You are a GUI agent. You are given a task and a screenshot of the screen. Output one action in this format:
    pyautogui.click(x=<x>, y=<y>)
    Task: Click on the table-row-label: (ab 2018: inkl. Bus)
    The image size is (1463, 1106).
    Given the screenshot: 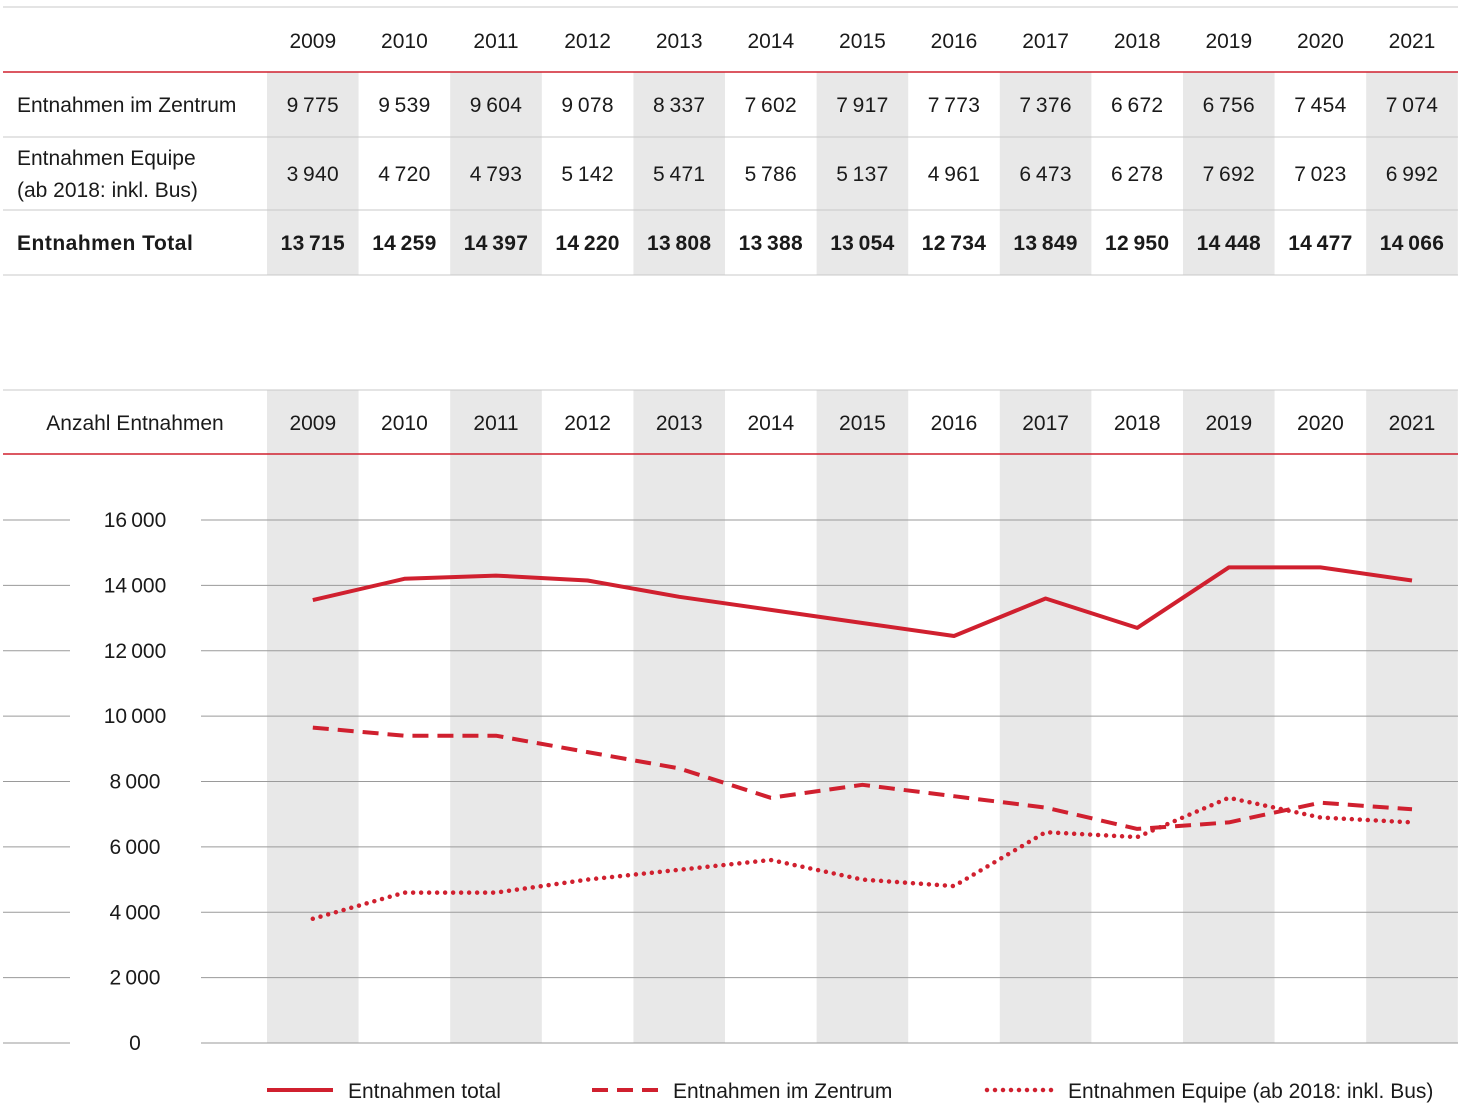 What is the action you would take?
    pyautogui.click(x=107, y=190)
    